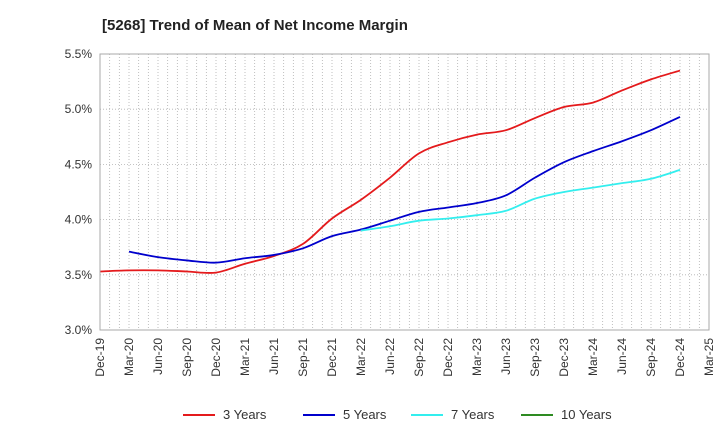  I want to click on legend-label: 7 Years, so click(473, 414).